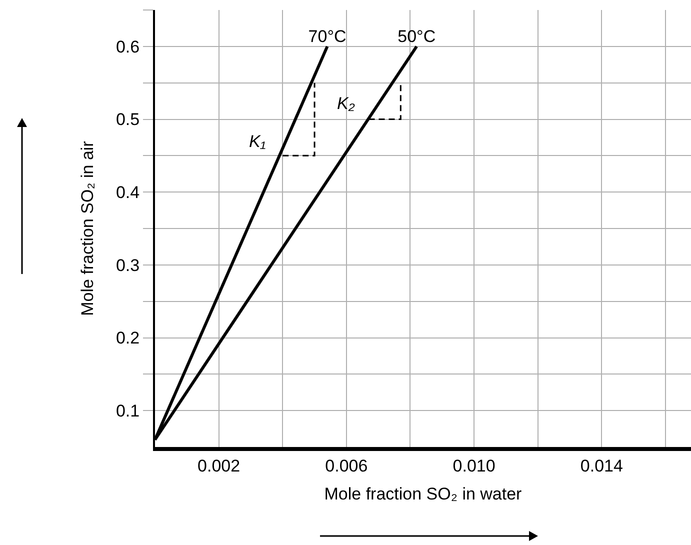  I want to click on annotation: K₁, so click(257, 141).